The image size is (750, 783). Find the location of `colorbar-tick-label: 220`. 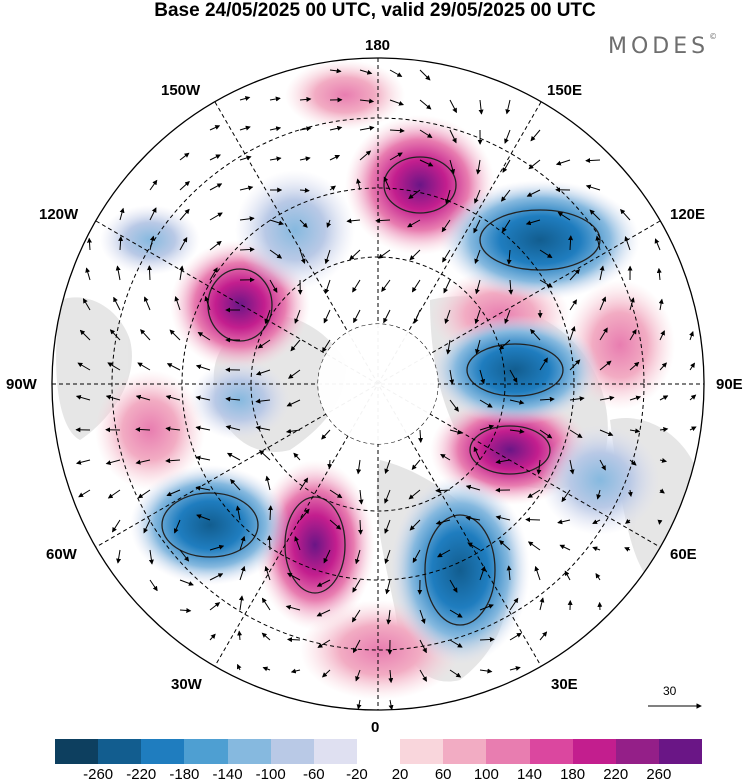

colorbar-tick-label: 220 is located at coordinates (616, 774).